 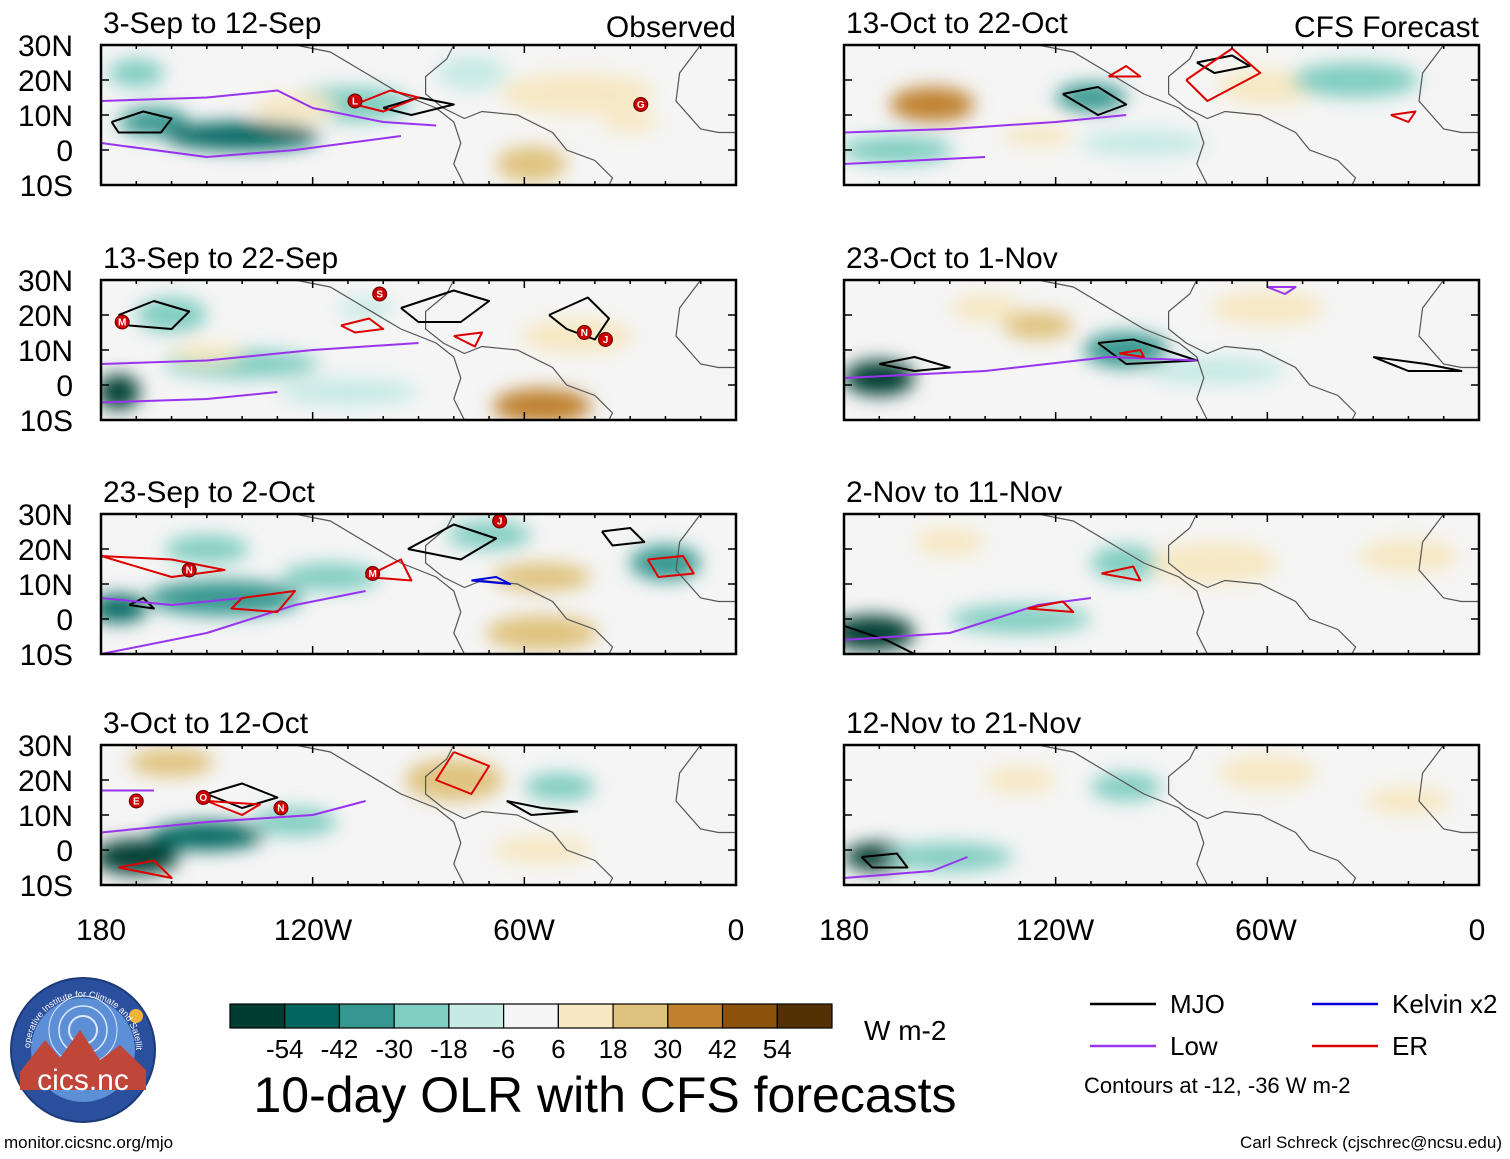 I want to click on colorbar: -54 -42 -30 -18 -6 6 18 30 42 54, so click(x=531, y=1033).